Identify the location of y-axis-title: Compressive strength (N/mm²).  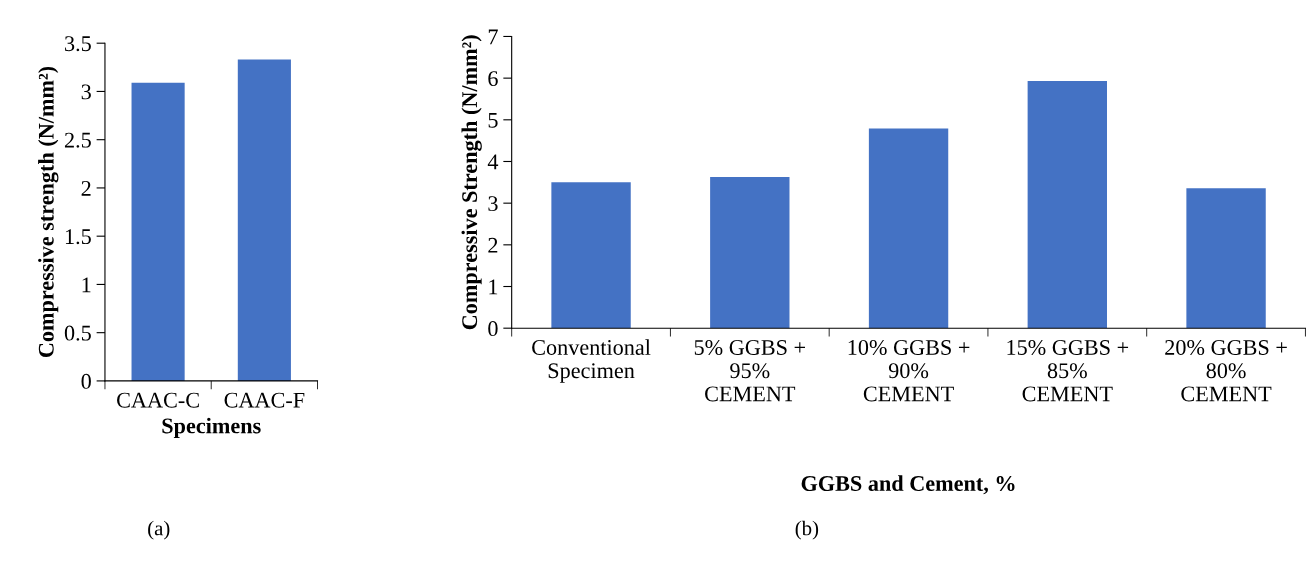
(48, 212).